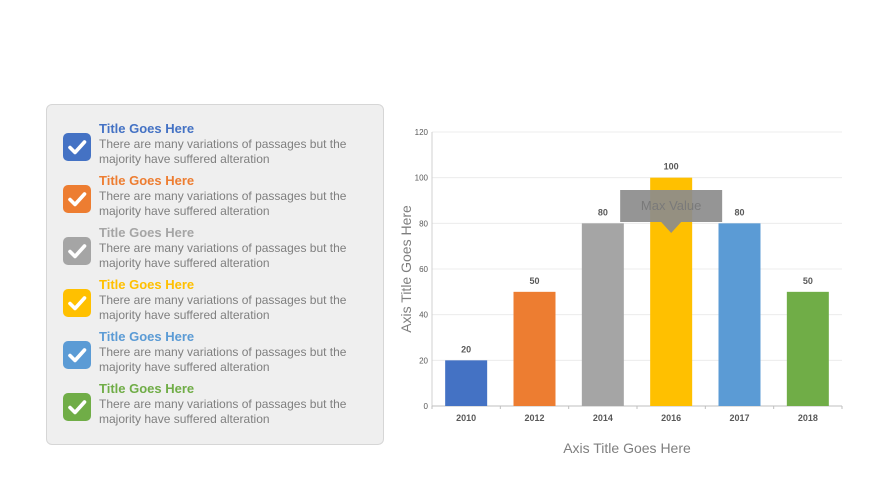 The width and height of the screenshot is (888, 499). What do you see at coordinates (671, 205) in the screenshot?
I see `annotation-label: Max Value` at bounding box center [671, 205].